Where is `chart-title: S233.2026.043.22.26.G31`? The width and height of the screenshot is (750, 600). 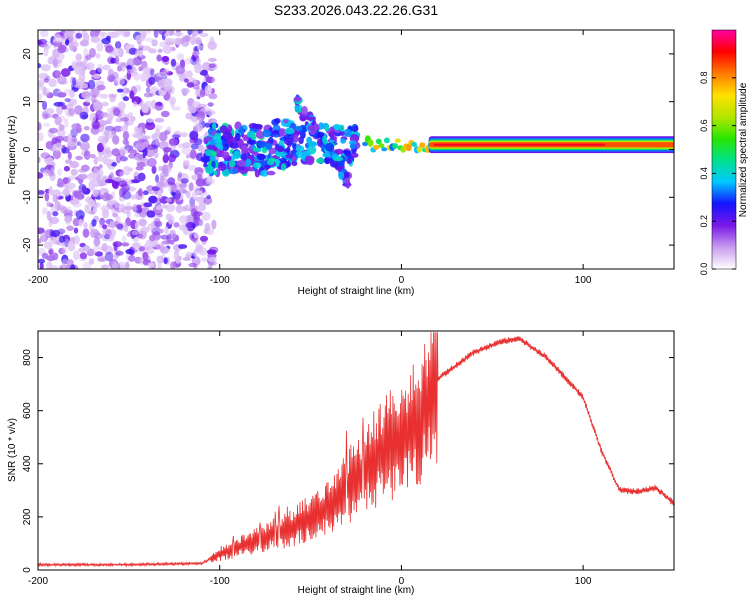 chart-title: S233.2026.043.22.26.G31 is located at coordinates (356, 10).